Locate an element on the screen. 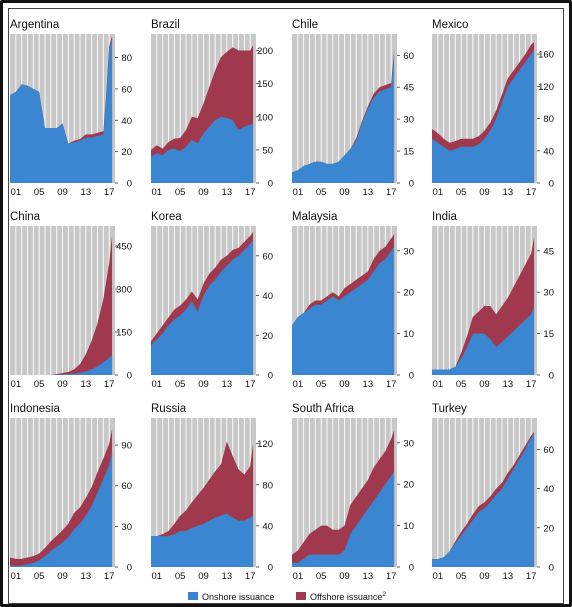  area-onshore-south-africa is located at coordinates (343, 519).